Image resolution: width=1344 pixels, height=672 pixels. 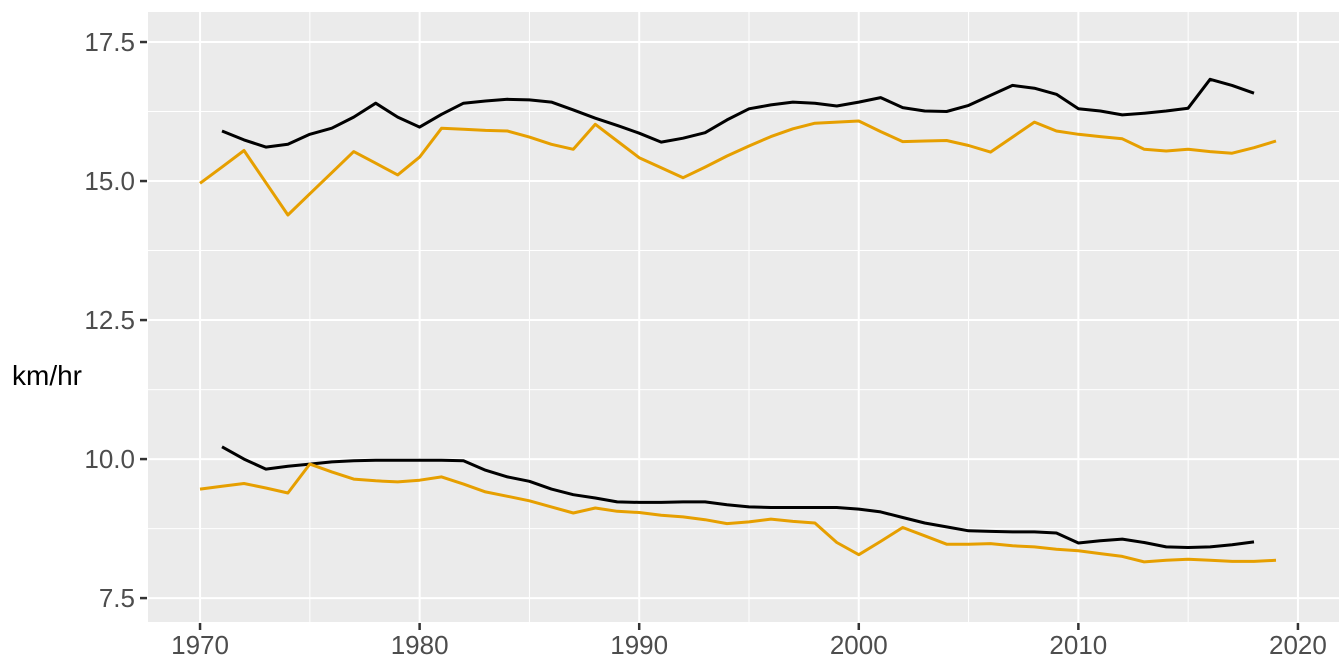 What do you see at coordinates (1078, 645) in the screenshot?
I see `x-axis-tick-label: 2010` at bounding box center [1078, 645].